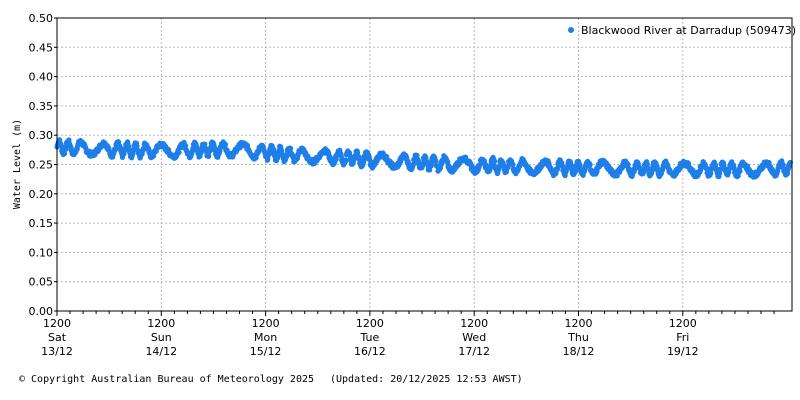  I want to click on x-tick-label: Thu, so click(578, 337).